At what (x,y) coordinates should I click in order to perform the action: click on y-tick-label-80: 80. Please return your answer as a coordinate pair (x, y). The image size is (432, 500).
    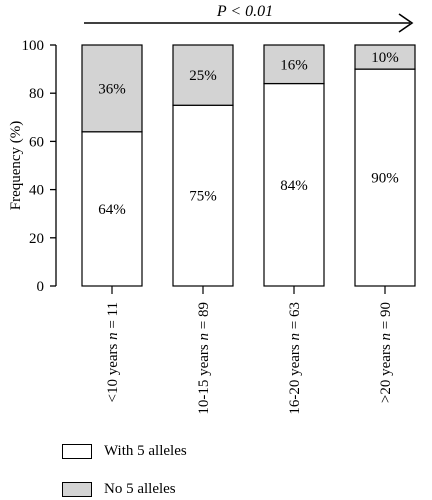
    Looking at the image, I should click on (36, 94).